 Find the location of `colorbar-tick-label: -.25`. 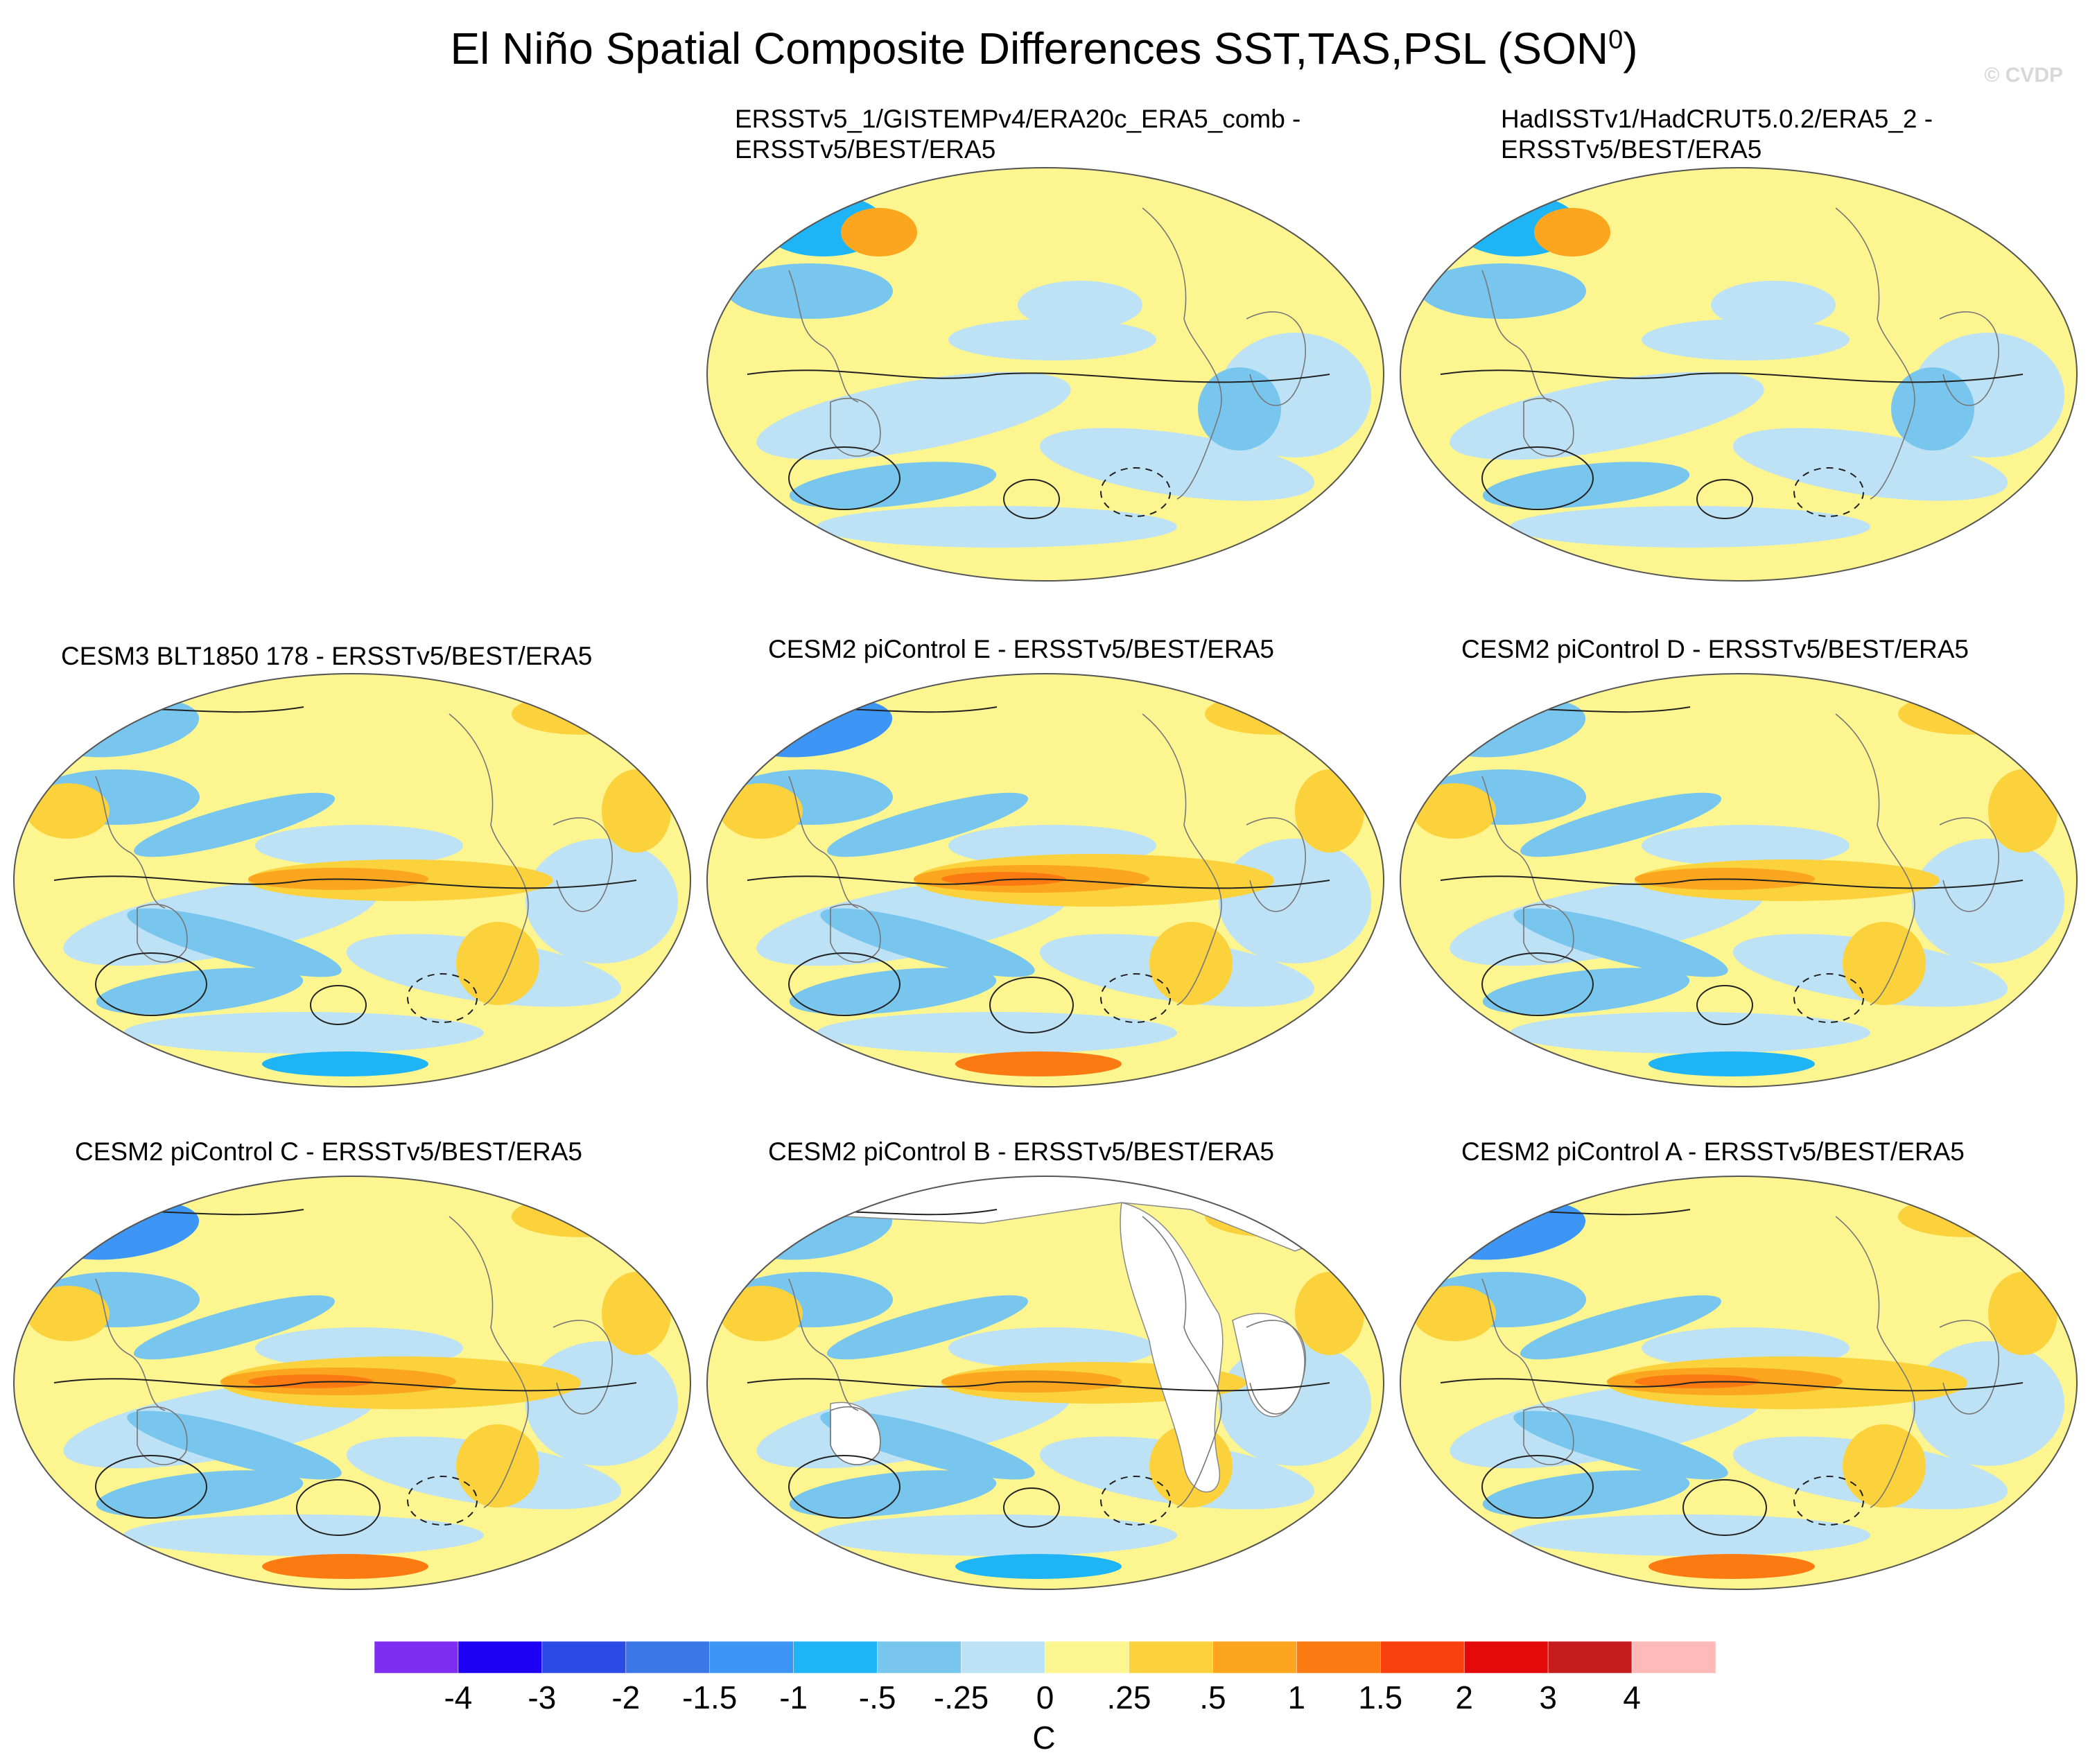

colorbar-tick-label: -.25 is located at coordinates (961, 1697).